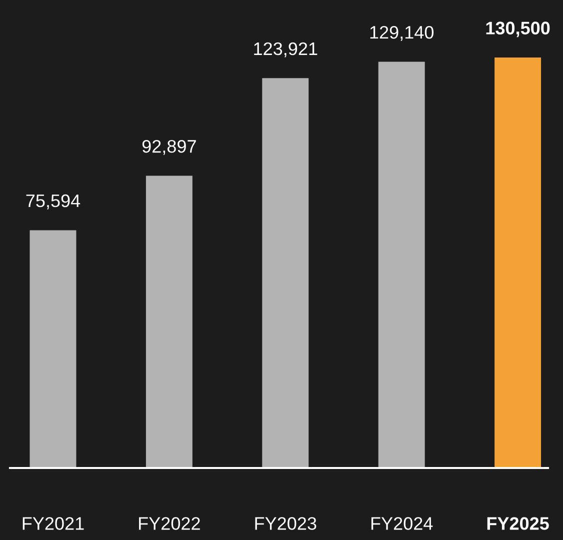  I want to click on x-tick-label: FY2022, so click(169, 523).